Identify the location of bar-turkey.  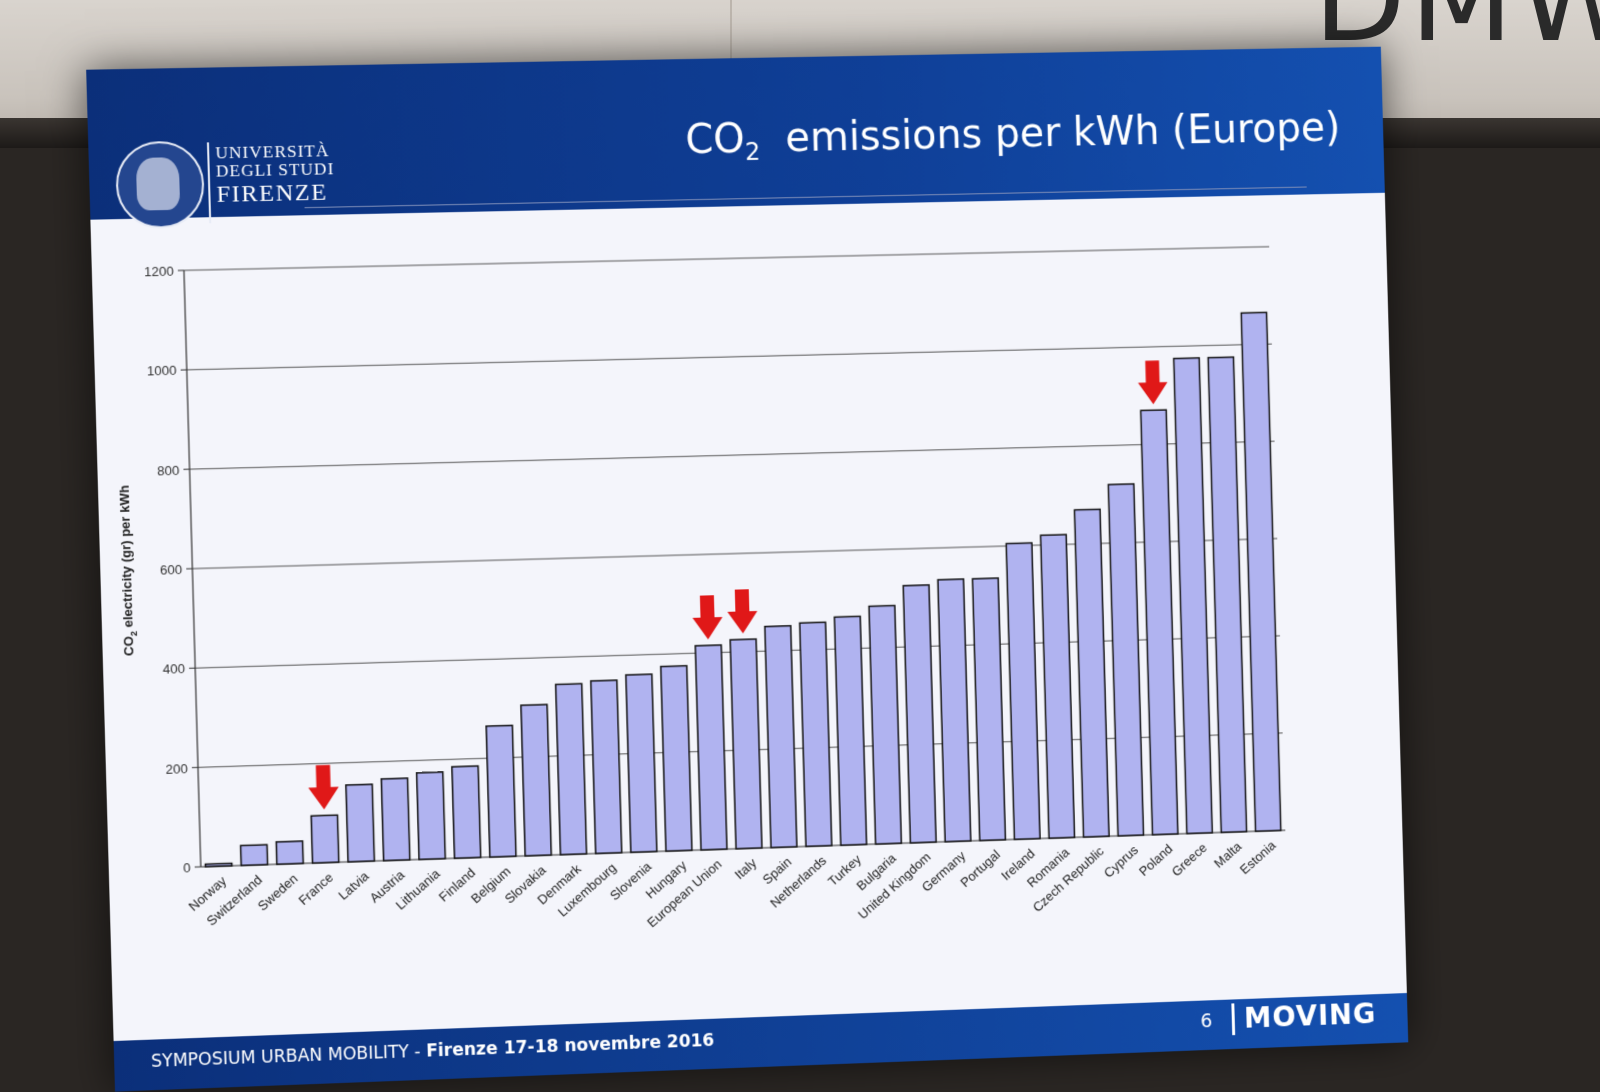
(850, 730).